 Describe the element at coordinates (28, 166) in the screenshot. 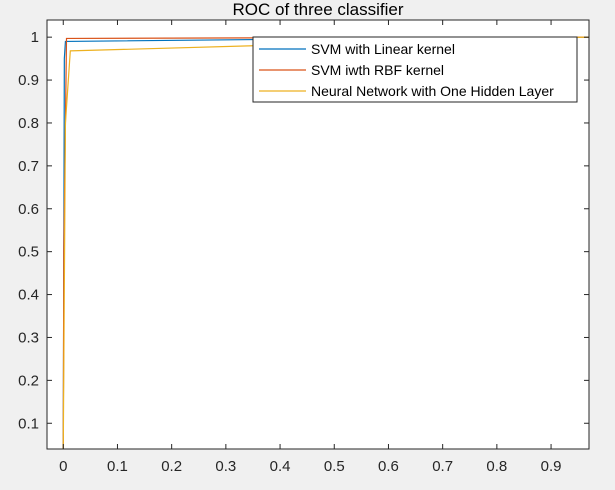

I see `y-tick-label: 0.7` at that location.